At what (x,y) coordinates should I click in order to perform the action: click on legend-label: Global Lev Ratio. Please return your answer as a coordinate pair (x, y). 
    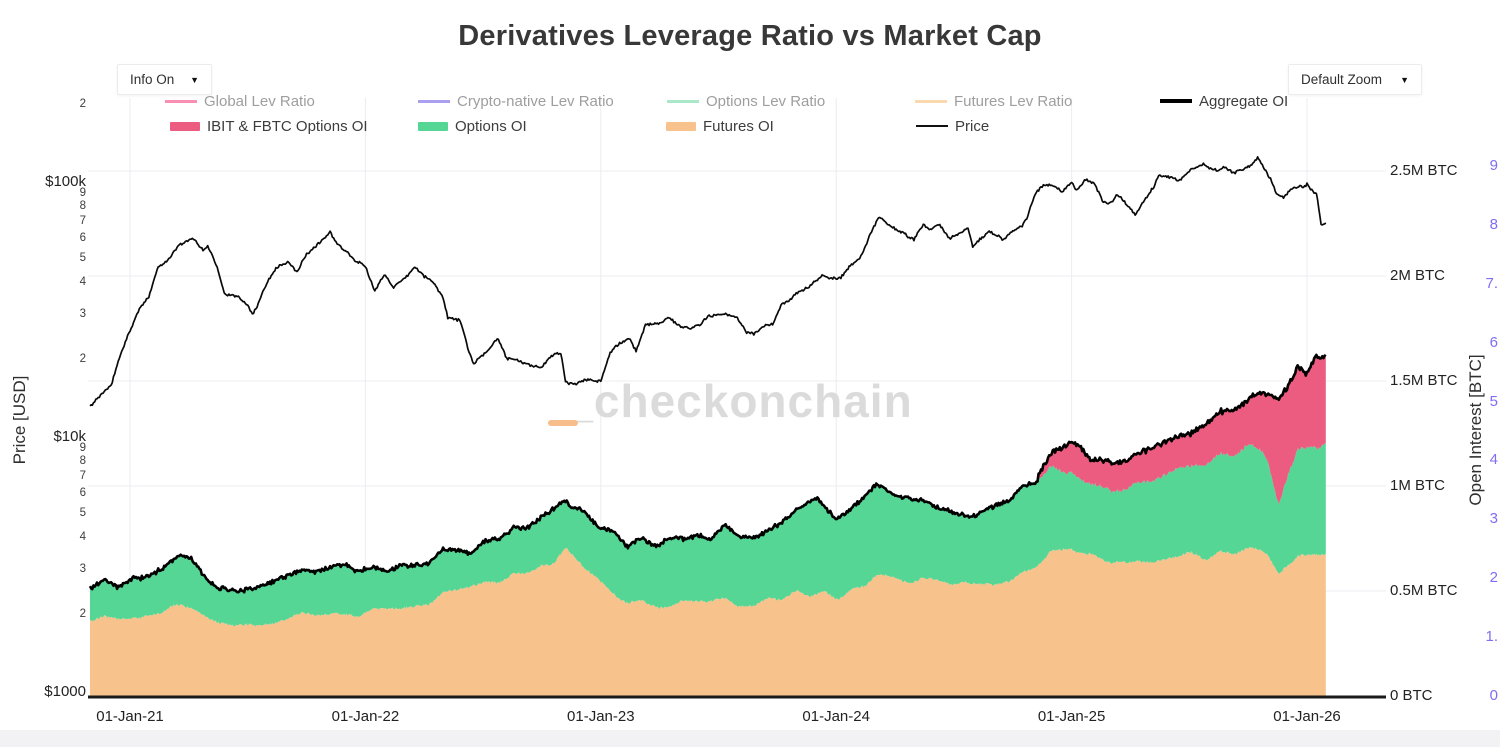
    Looking at the image, I should click on (259, 101).